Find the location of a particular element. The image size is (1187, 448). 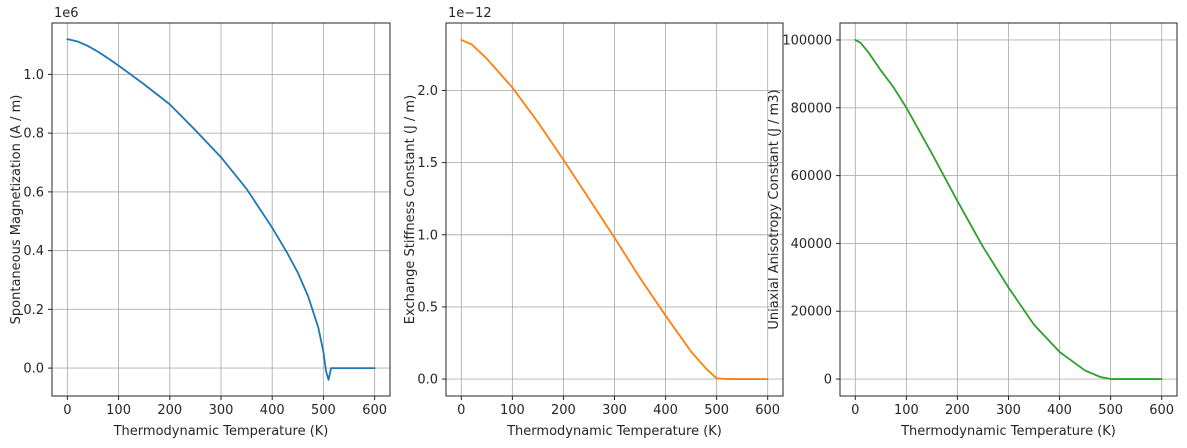

y-offset-label: 1e−12 is located at coordinates (470, 13).